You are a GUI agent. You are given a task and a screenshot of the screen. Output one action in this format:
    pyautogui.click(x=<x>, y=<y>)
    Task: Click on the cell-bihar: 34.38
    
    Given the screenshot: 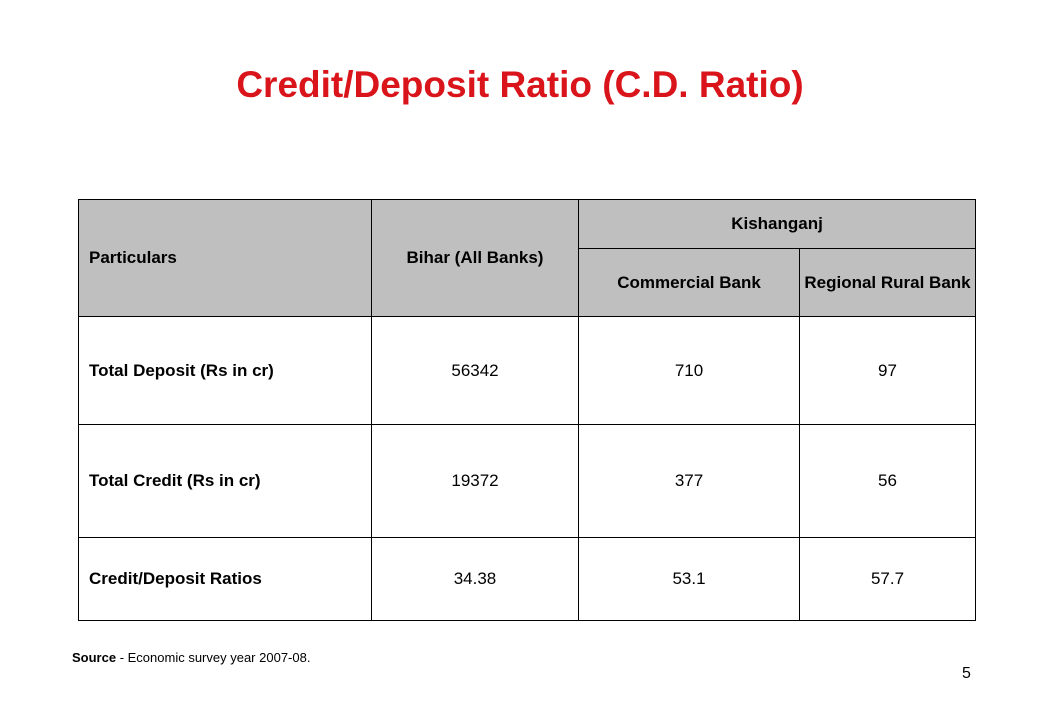 What is the action you would take?
    pyautogui.click(x=475, y=579)
    